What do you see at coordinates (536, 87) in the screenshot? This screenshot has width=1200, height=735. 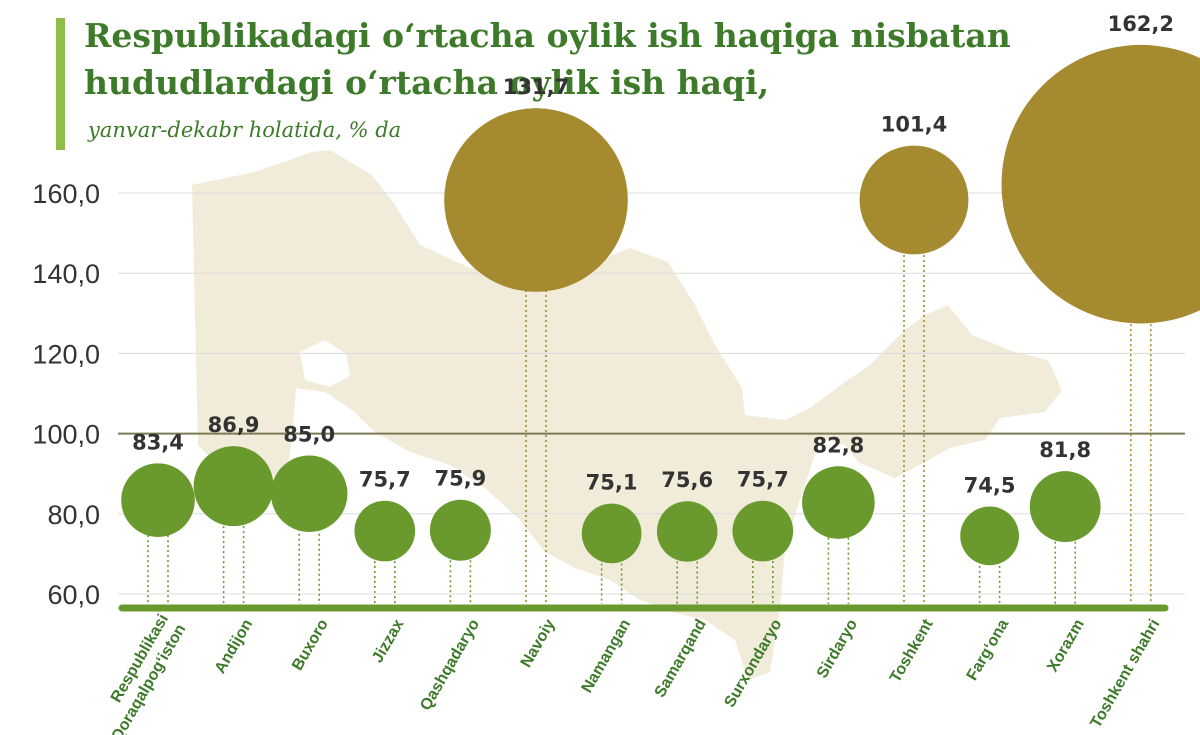 I see `value-label: 131,7` at bounding box center [536, 87].